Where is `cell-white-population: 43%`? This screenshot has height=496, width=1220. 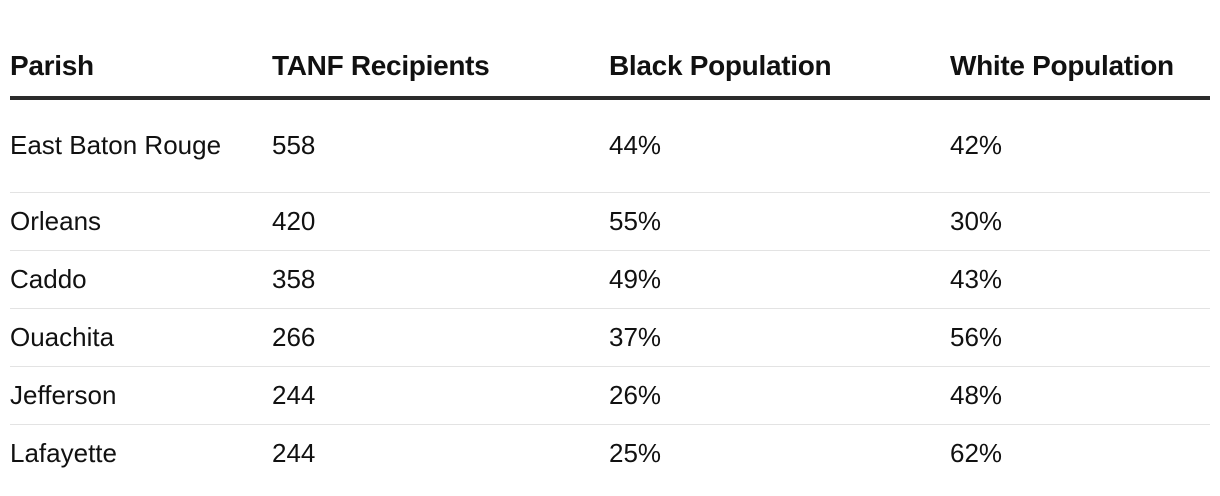 cell-white-population: 43% is located at coordinates (1080, 279).